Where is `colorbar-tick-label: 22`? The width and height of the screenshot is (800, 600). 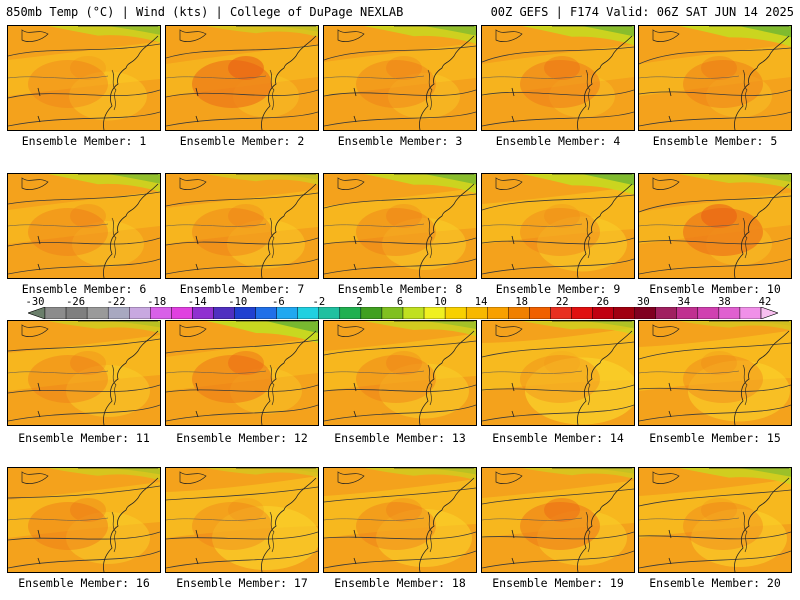
colorbar-tick-label: 22 is located at coordinates (562, 302).